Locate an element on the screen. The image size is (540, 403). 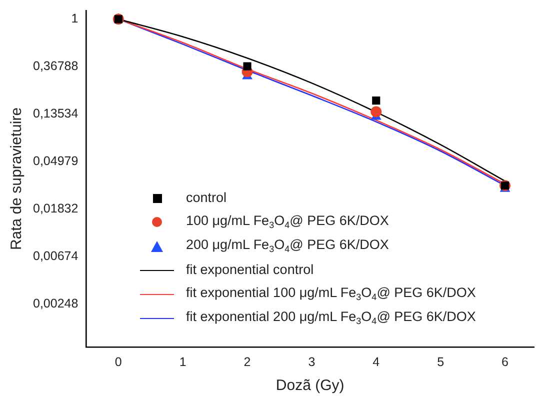
y-tick-label: 0,04979 is located at coordinates (55, 161).